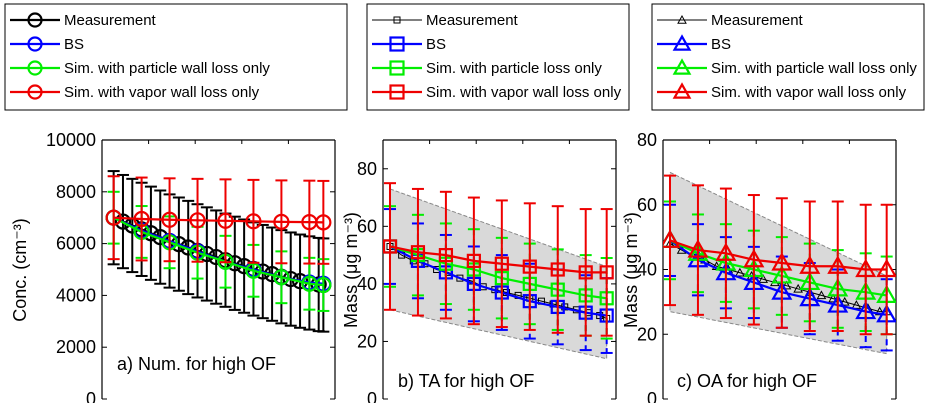 The image size is (952, 403). Describe the element at coordinates (20, 270) in the screenshot. I see `ylabel-panel-a: Conc. (cm⁻³)` at that location.